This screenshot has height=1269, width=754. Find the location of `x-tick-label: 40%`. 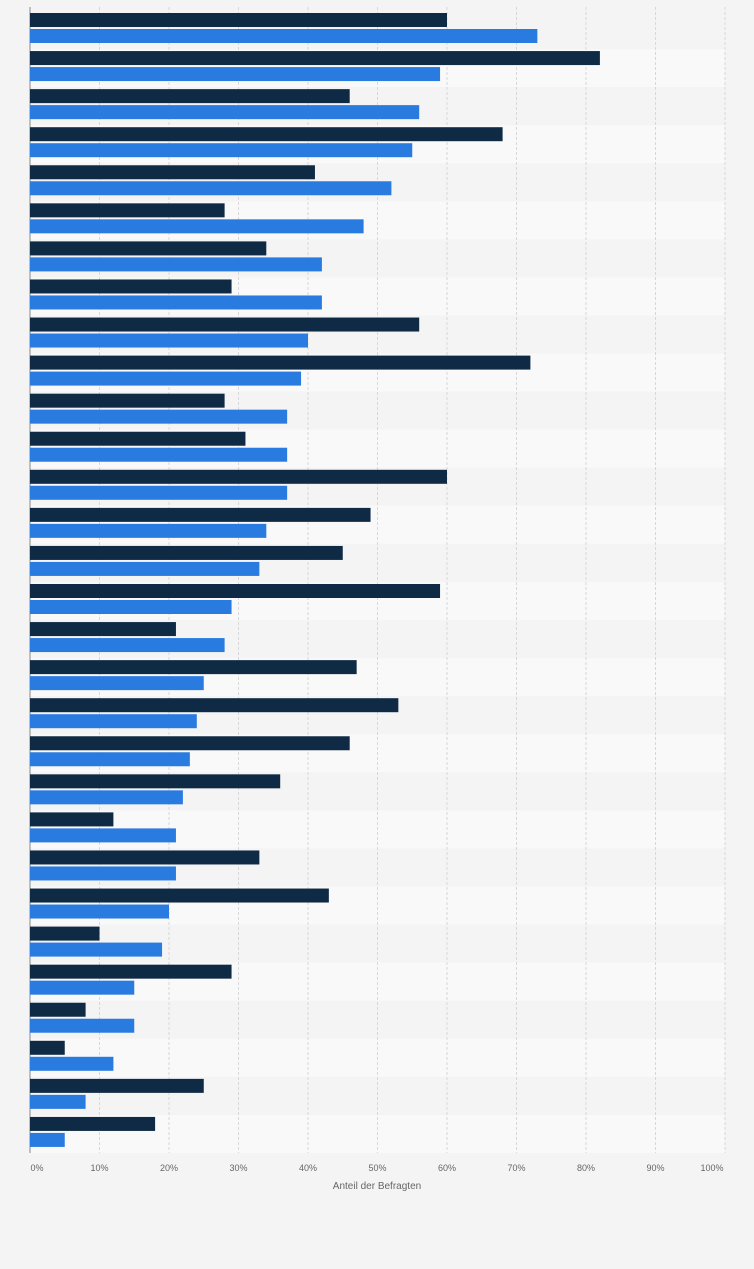

x-tick-label: 40% is located at coordinates (308, 1168).